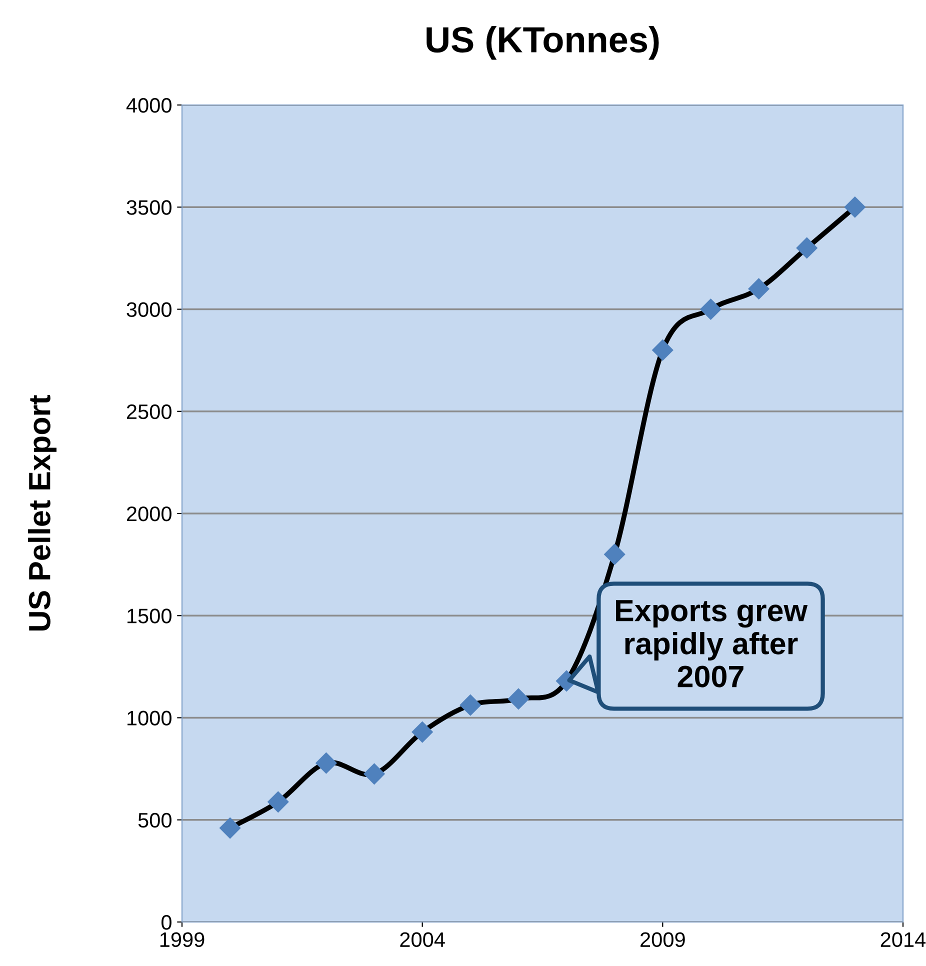 Image resolution: width=926 pixels, height=966 pixels. I want to click on x-tick-label: 1999, so click(182, 940).